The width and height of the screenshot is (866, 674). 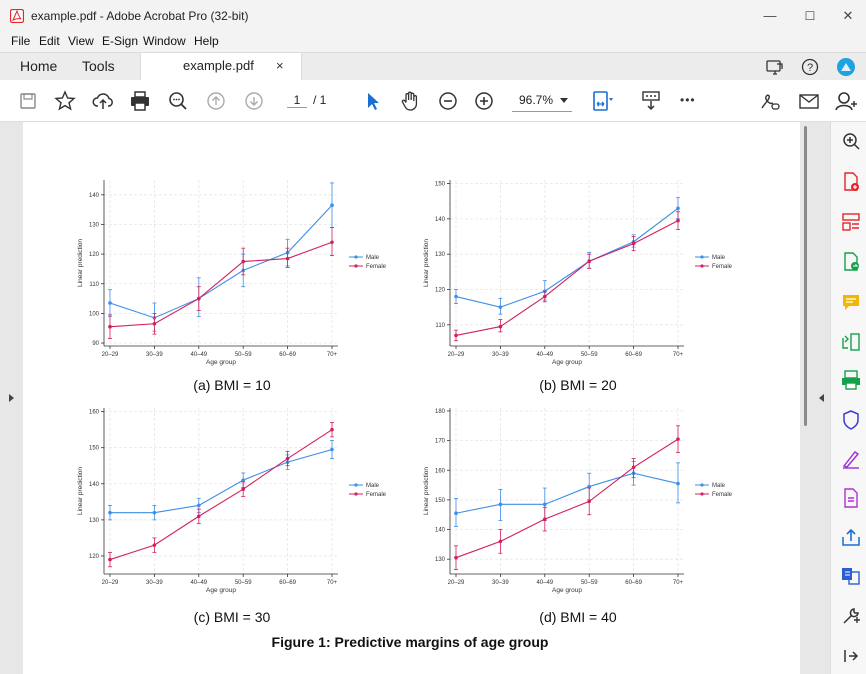 What do you see at coordinates (567, 362) in the screenshot?
I see `x-axis-title: Age group` at bounding box center [567, 362].